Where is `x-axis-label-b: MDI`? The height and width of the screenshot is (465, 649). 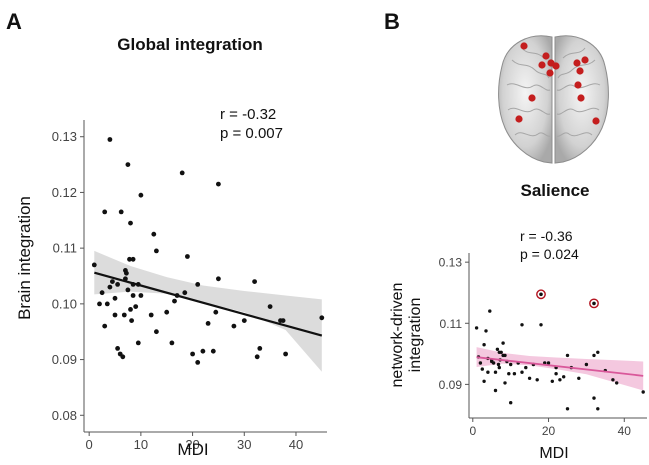
x-axis-label-b: MDI is located at coordinates (553, 453).